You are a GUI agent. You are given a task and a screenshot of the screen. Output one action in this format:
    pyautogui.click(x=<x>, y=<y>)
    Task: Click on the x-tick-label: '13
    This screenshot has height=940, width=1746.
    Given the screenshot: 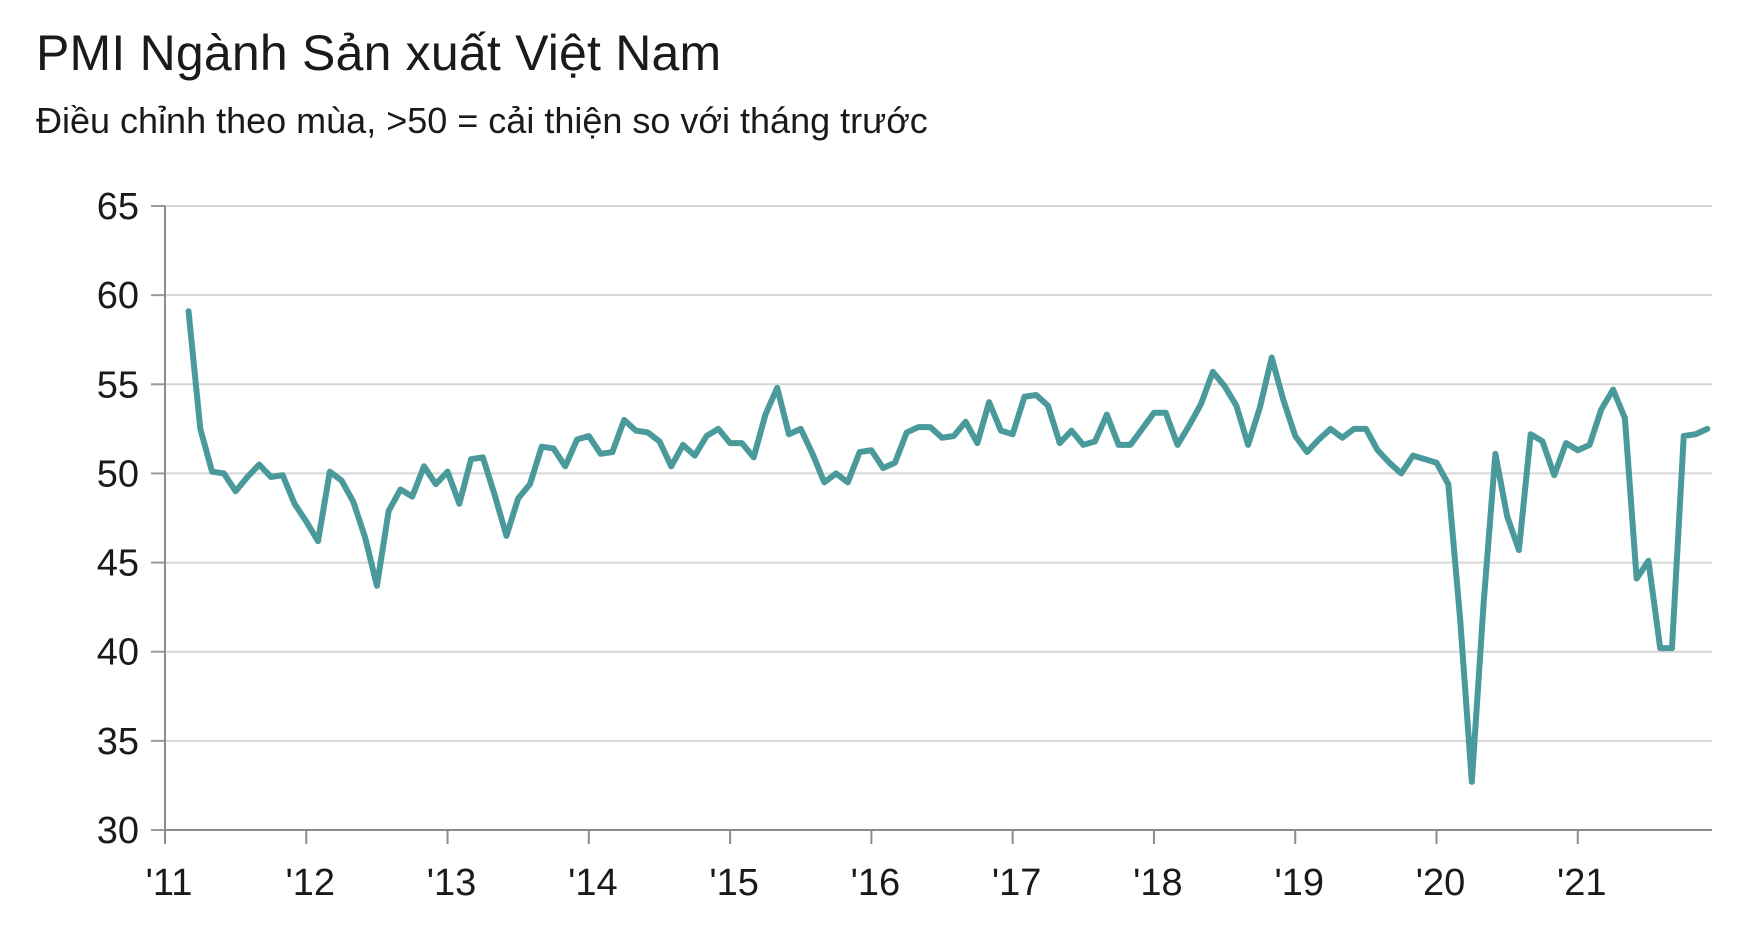 What is the action you would take?
    pyautogui.click(x=452, y=883)
    